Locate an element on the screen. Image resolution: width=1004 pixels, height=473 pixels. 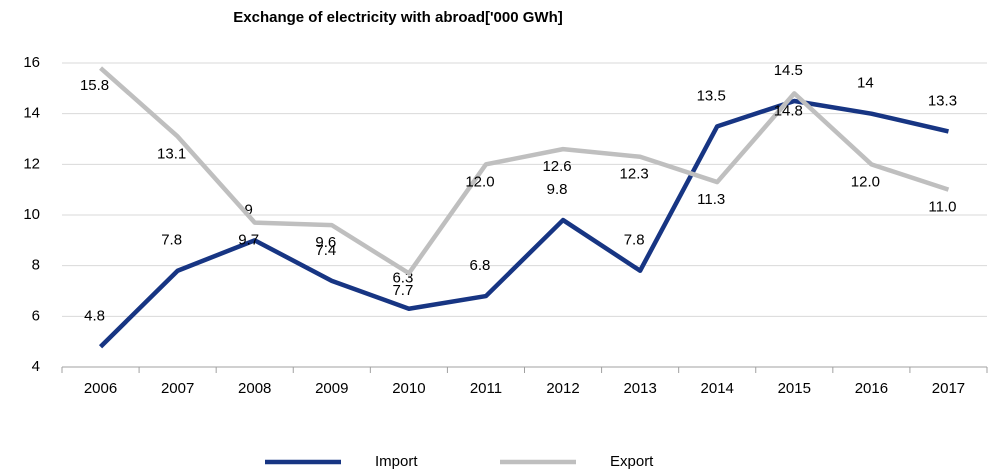
x-tick-label: 2014 is located at coordinates (717, 388).